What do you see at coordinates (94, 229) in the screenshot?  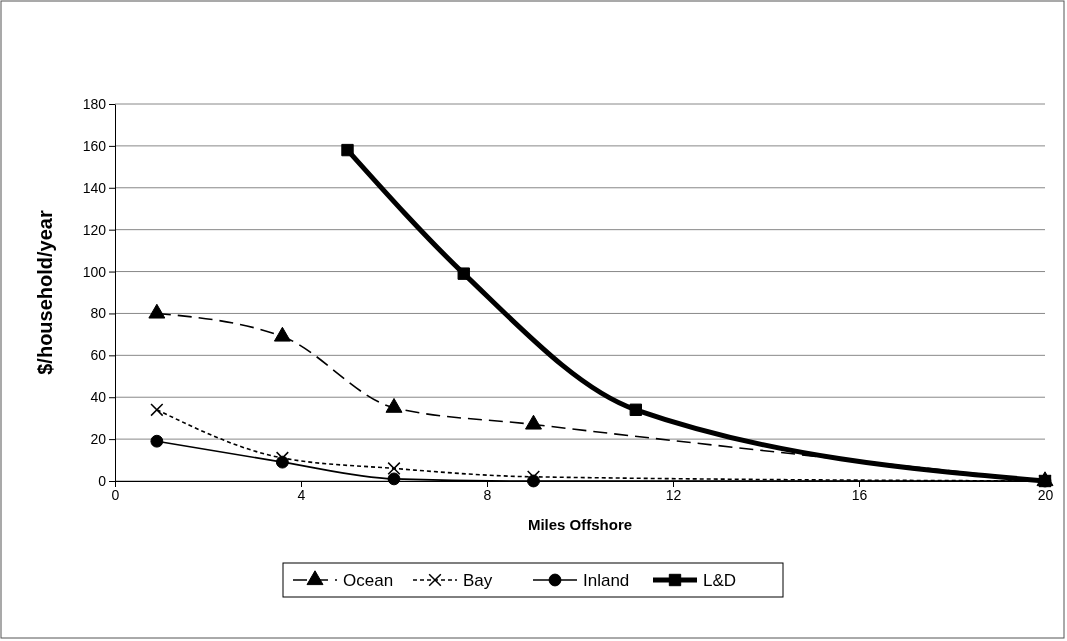 I see `y-tick-label: 120` at bounding box center [94, 229].